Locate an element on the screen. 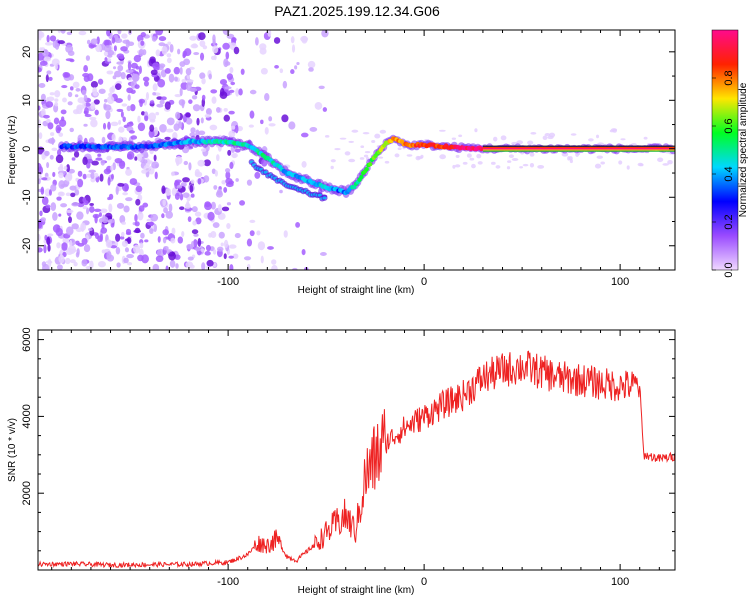 The image size is (750, 600). colorbar-tick-label: 0.6 is located at coordinates (729, 125).